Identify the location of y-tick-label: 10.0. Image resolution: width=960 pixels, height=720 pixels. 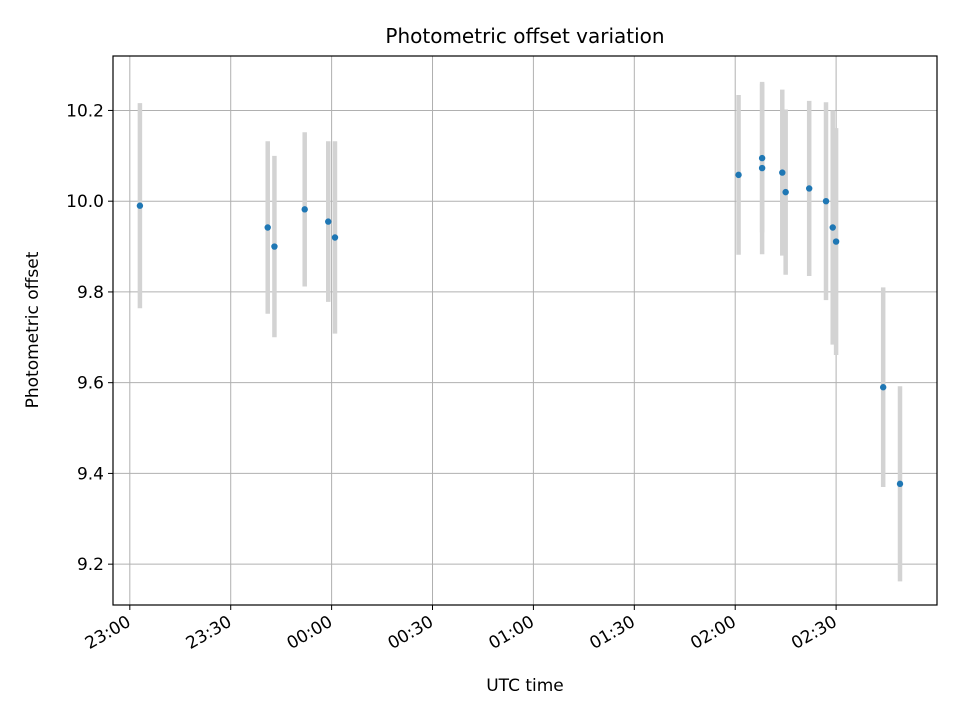
(85, 202).